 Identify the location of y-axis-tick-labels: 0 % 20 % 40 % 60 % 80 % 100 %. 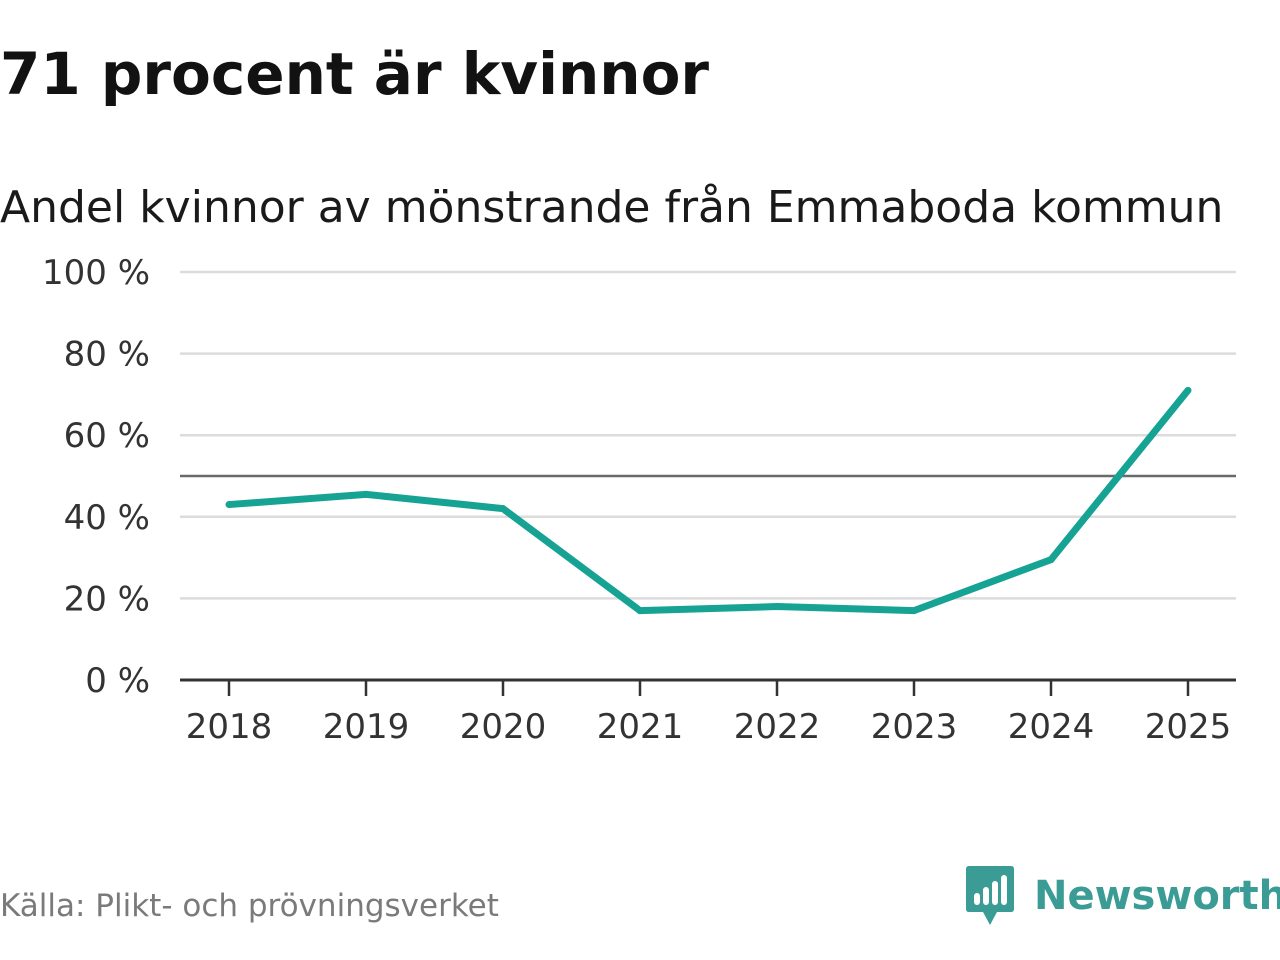
(96, 477).